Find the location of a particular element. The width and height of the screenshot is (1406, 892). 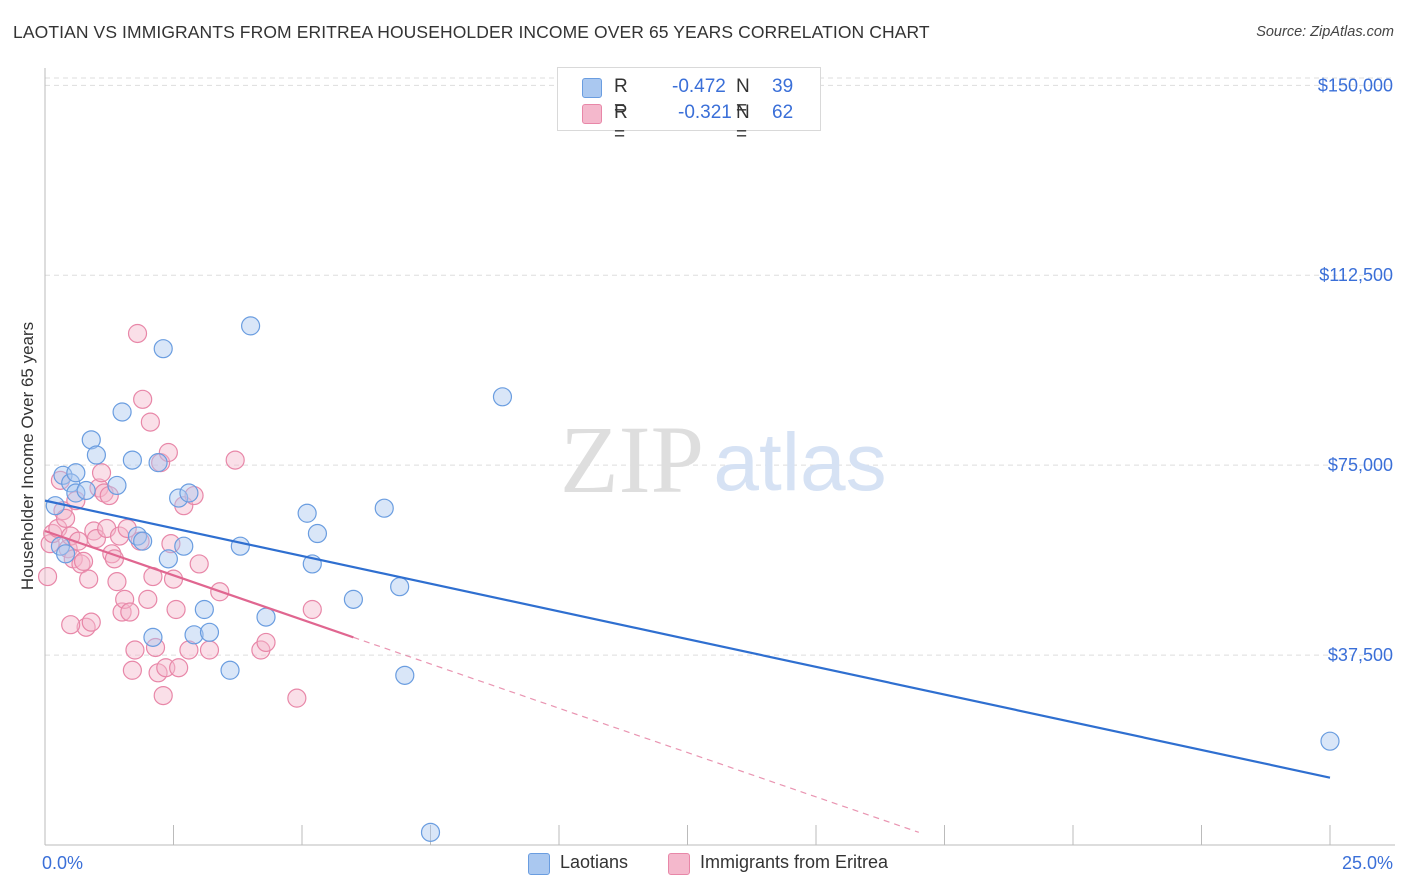

y-tick-label: $37,500 is located at coordinates (1360, 655).